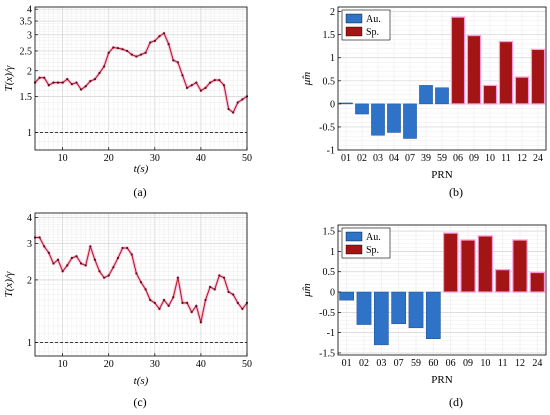 Image resolution: width=550 pixels, height=415 pixels. Describe the element at coordinates (307, 290) in the screenshot. I see `y-axis-label: μ̂m` at that location.